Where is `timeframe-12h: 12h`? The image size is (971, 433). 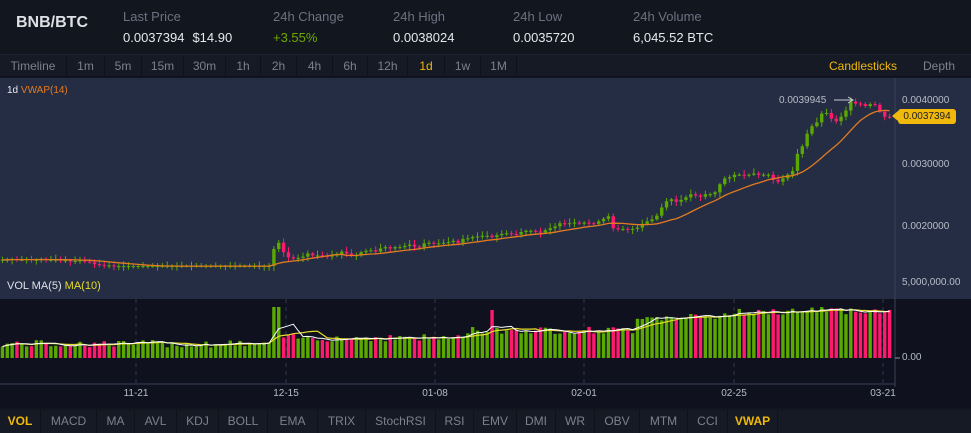 timeframe-12h: 12h is located at coordinates (388, 66).